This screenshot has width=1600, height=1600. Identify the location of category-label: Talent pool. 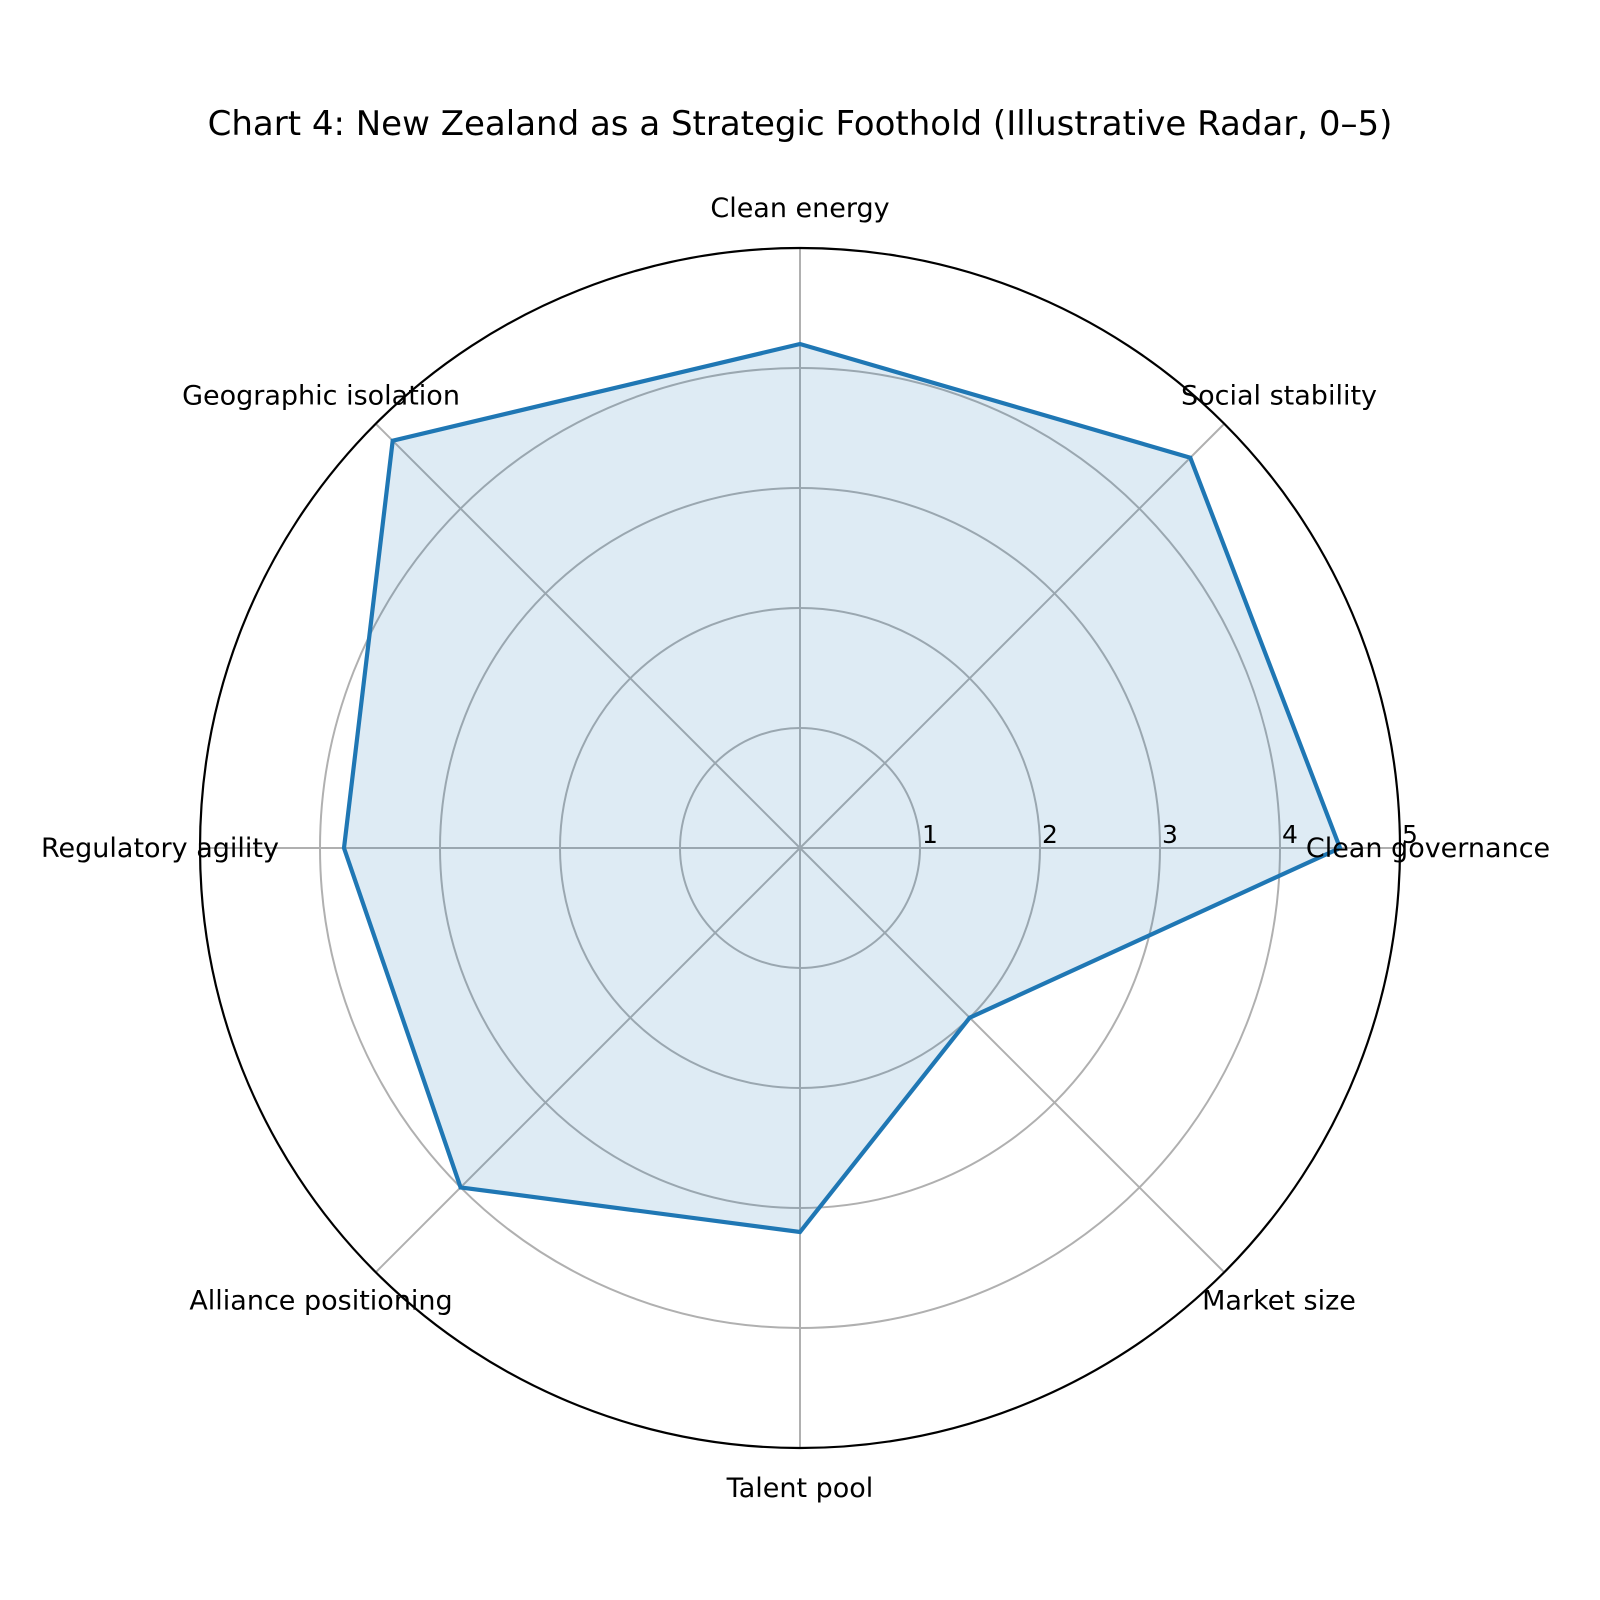
(800, 1488).